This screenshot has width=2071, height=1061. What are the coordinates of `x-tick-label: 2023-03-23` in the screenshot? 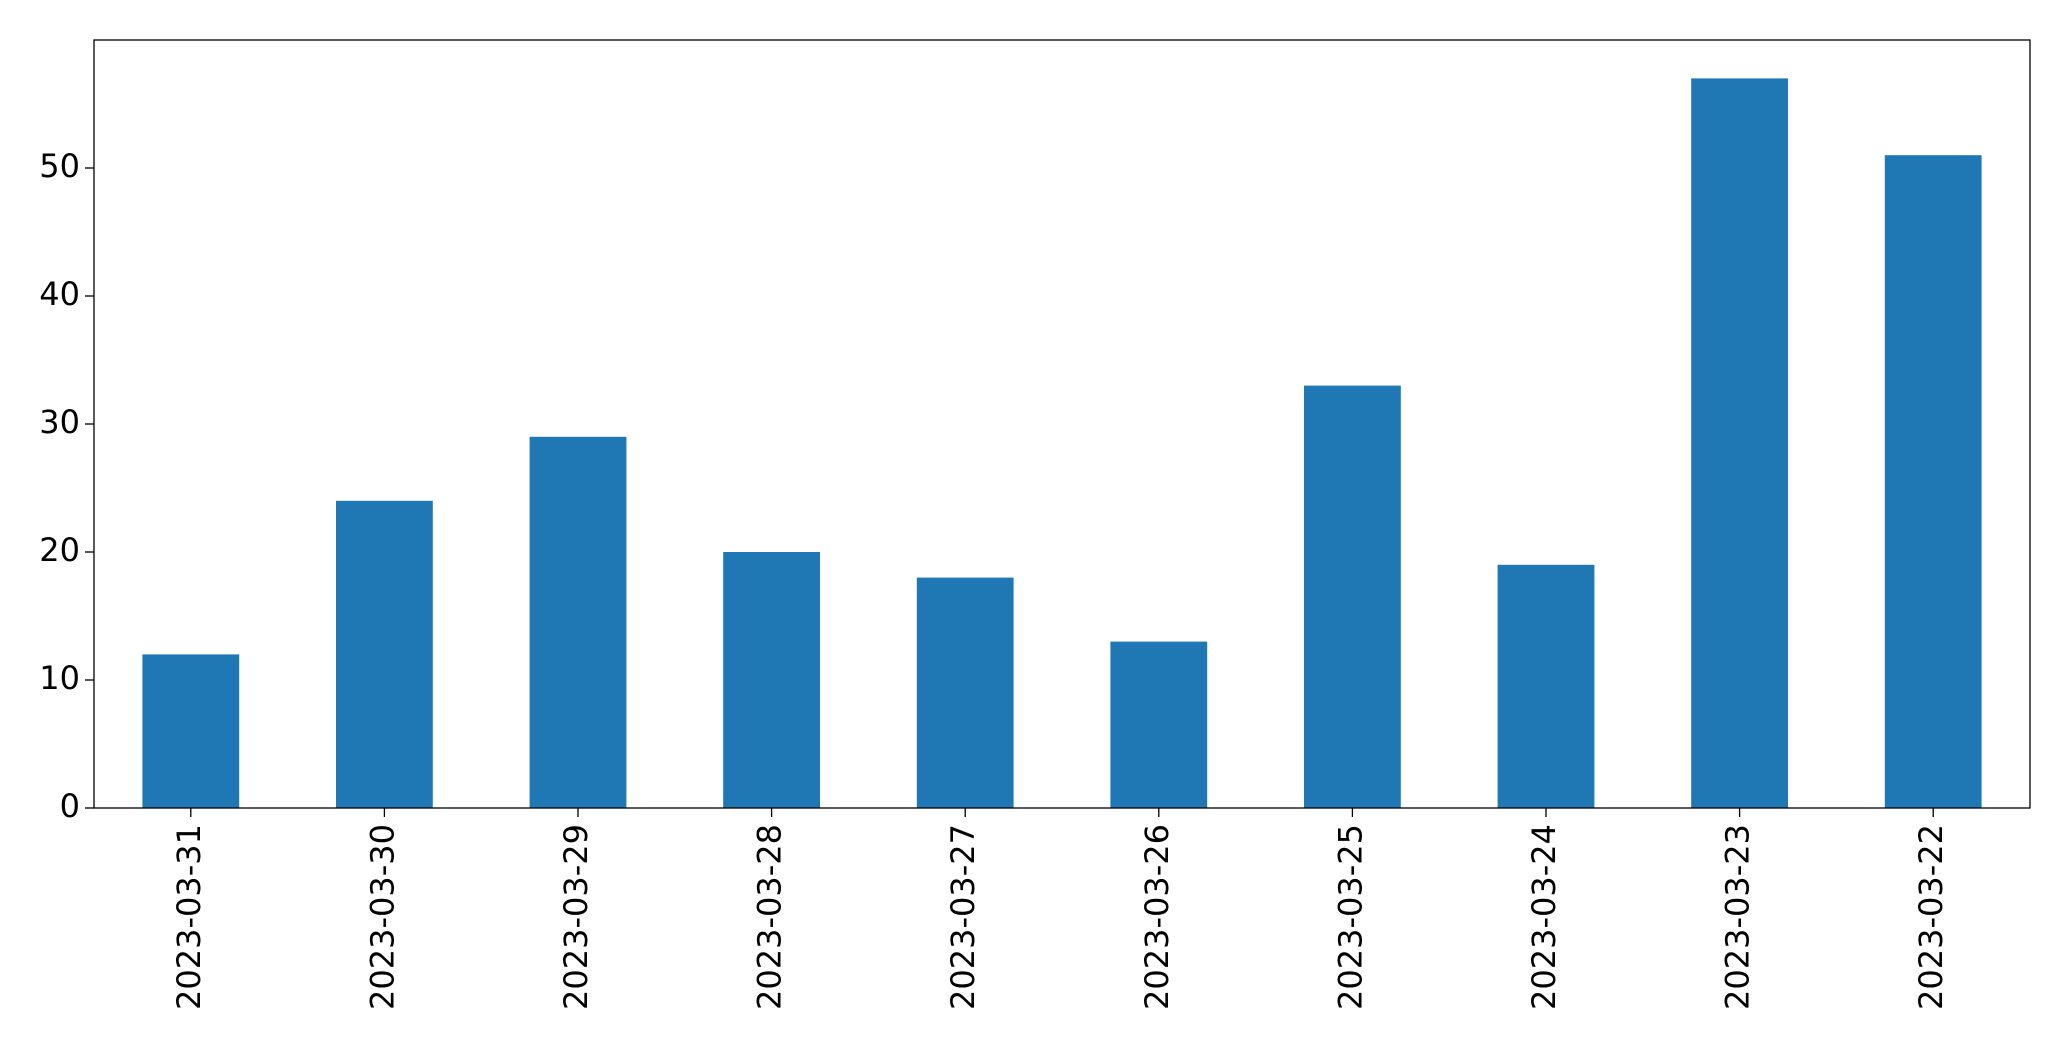 It's located at (1738, 917).